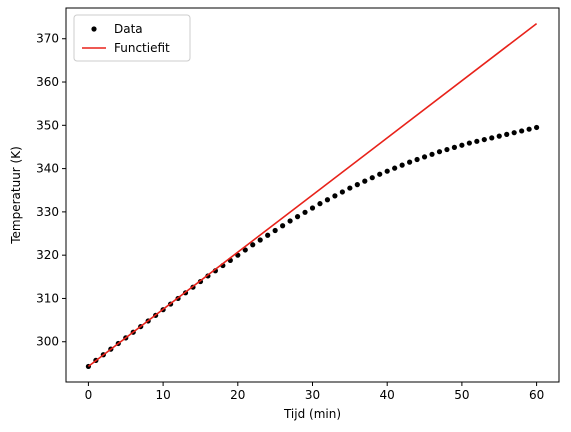 This screenshot has height=432, width=571. Describe the element at coordinates (47, 212) in the screenshot. I see `y-tick-label: 330` at that location.